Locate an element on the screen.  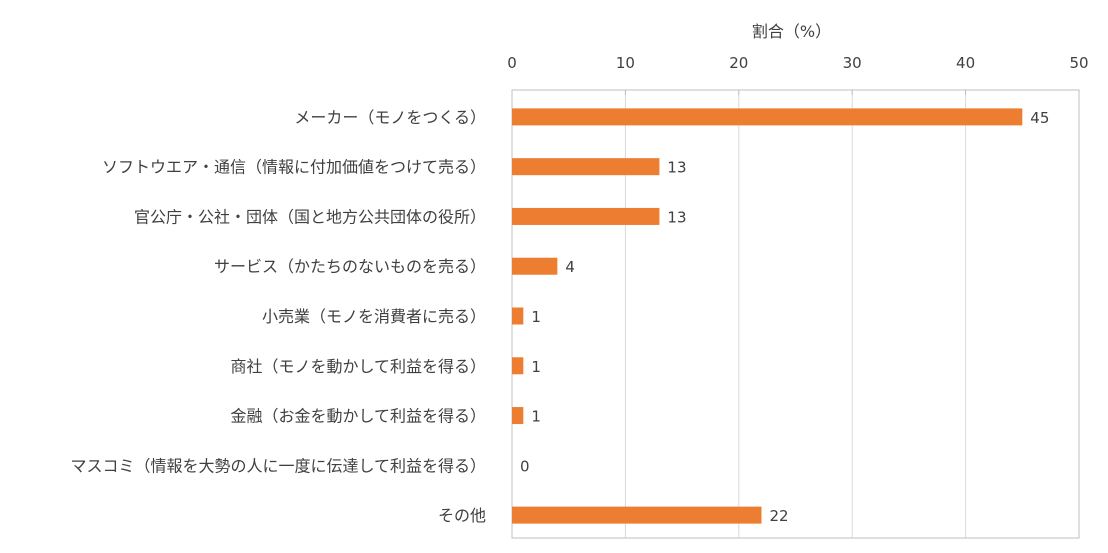
x-tick-label: 10 is located at coordinates (625, 63).